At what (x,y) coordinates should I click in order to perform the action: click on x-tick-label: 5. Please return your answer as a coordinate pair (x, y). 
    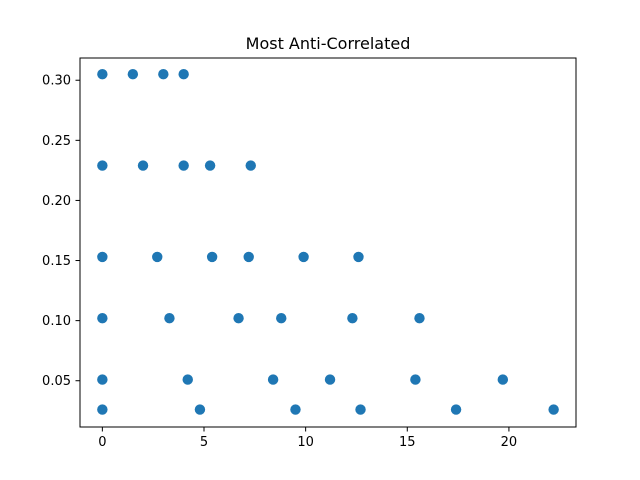
    Looking at the image, I should click on (204, 442).